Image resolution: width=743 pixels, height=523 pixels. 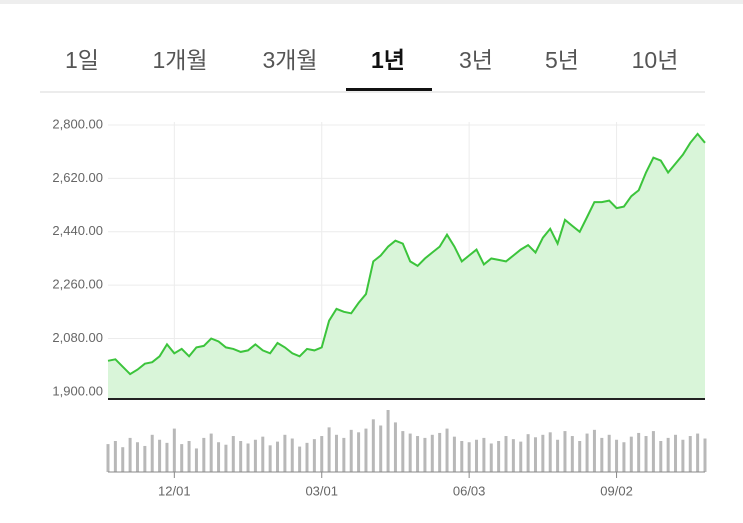 What do you see at coordinates (476, 60) in the screenshot?
I see `tab: 3년` at bounding box center [476, 60].